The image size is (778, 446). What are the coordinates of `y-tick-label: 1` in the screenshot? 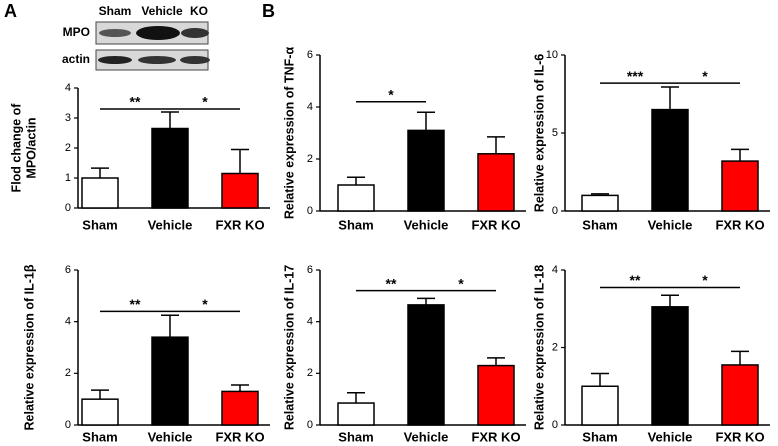 It's located at (68, 178).